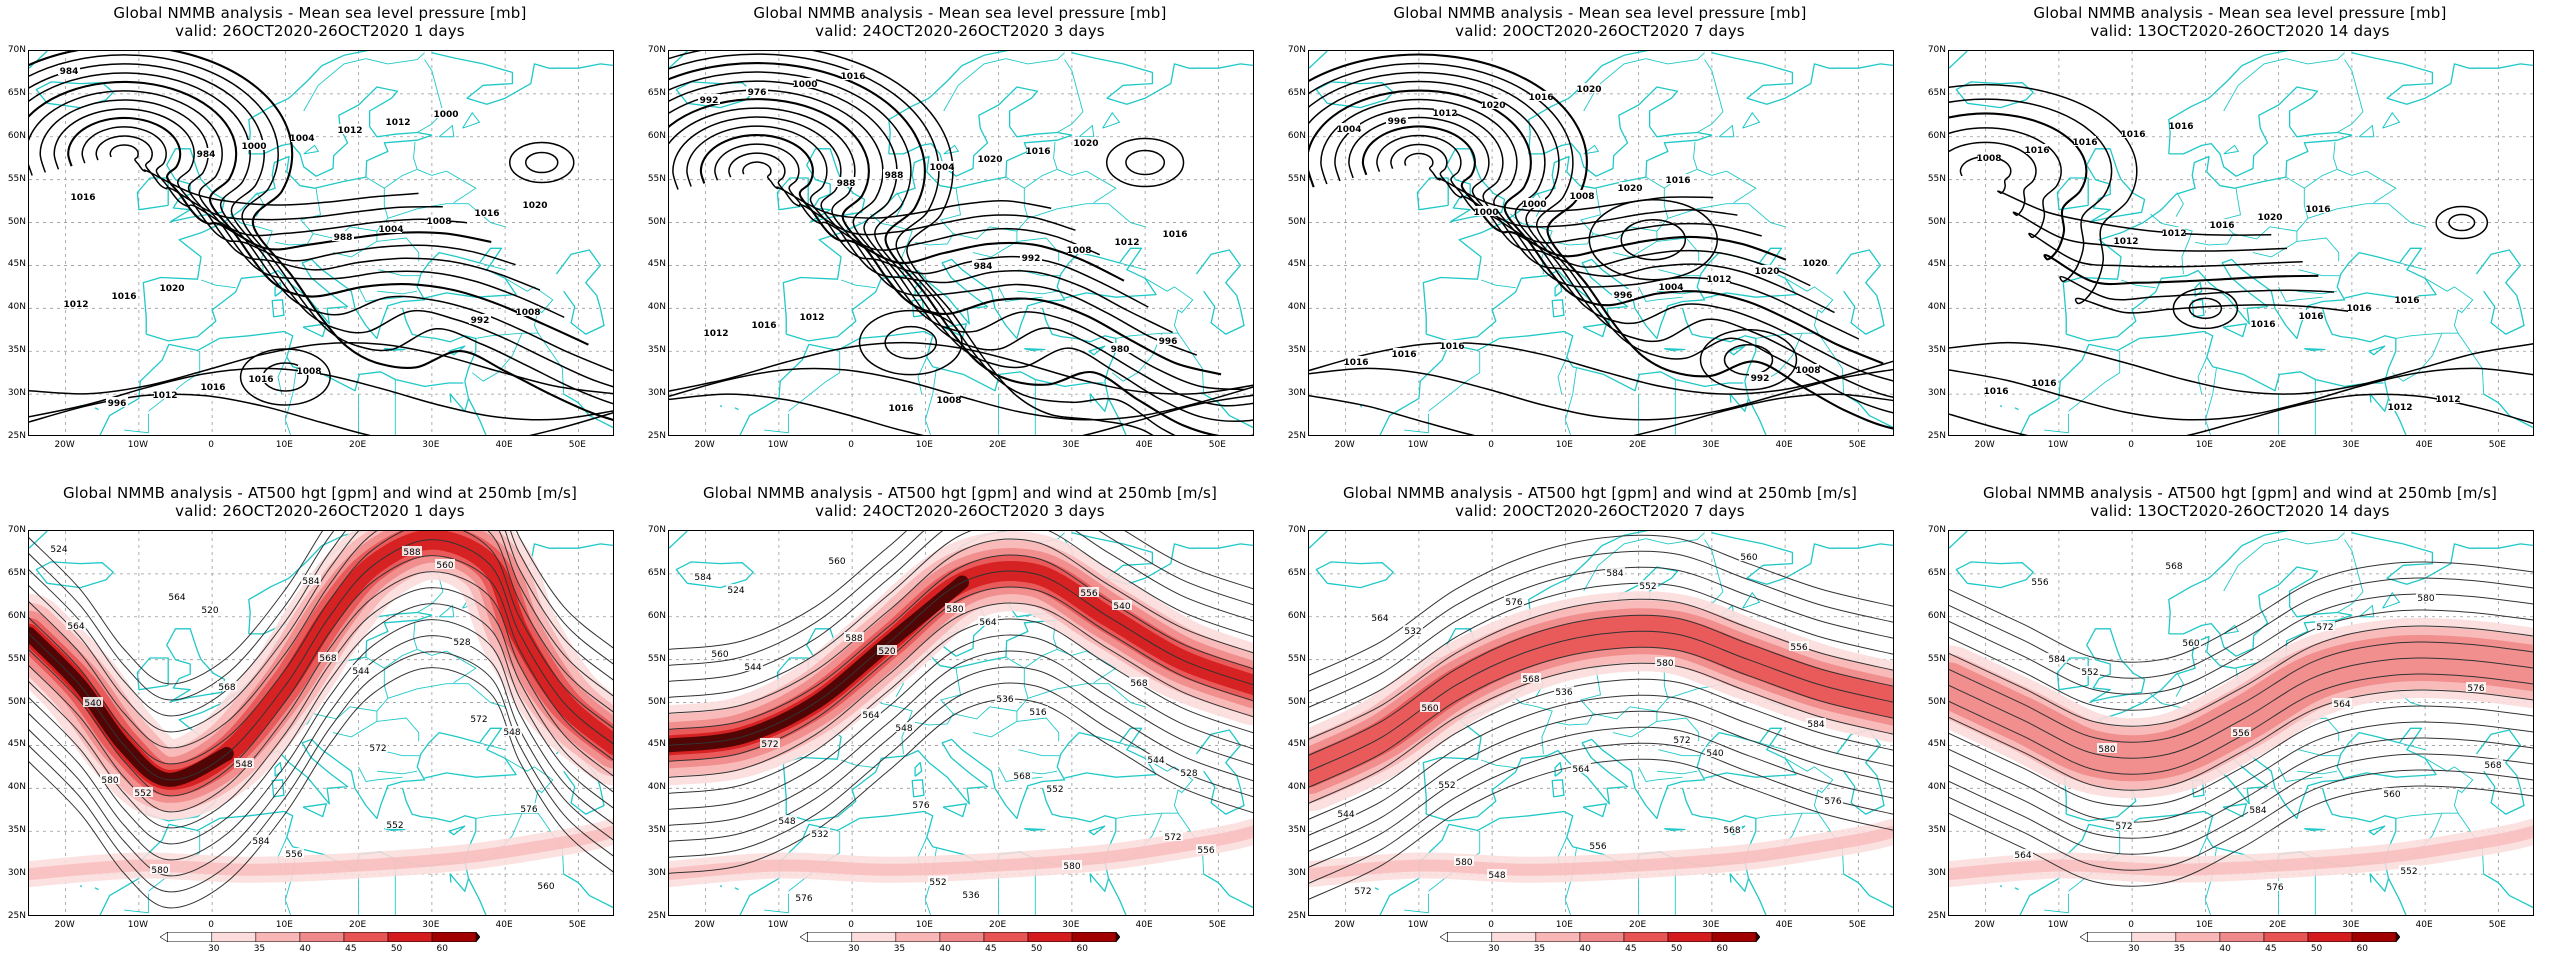 The image size is (2560, 960). What do you see at coordinates (209, 611) in the screenshot?
I see `height-label: 520` at bounding box center [209, 611].